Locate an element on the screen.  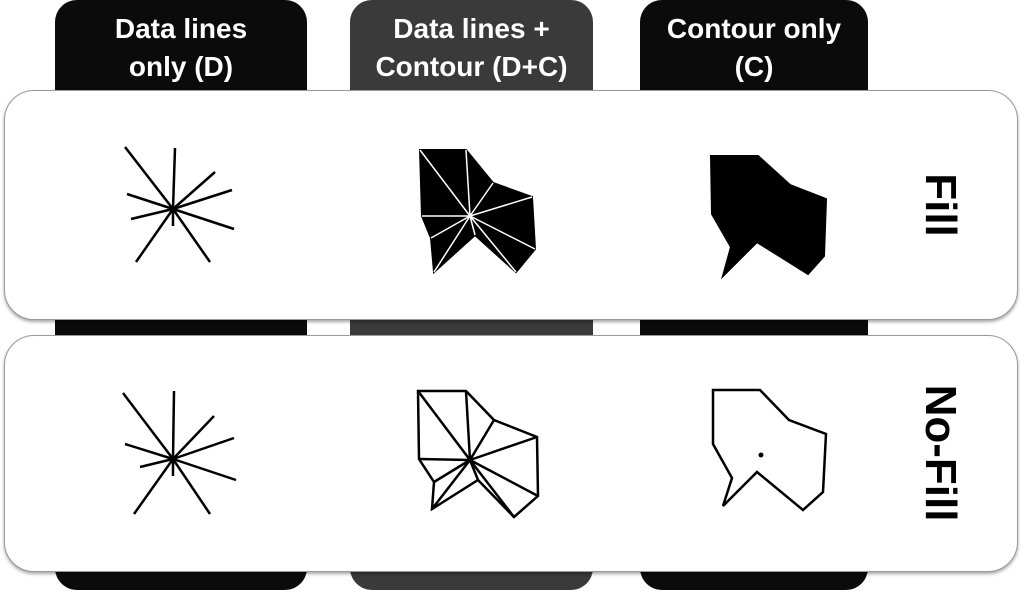
column-header-line1: Data lines + is located at coordinates (471, 28).